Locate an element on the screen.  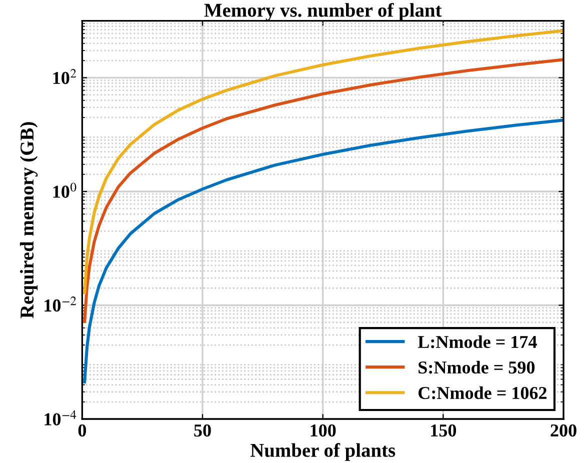
legend-label: C:Nmode = 1062 is located at coordinates (482, 393).